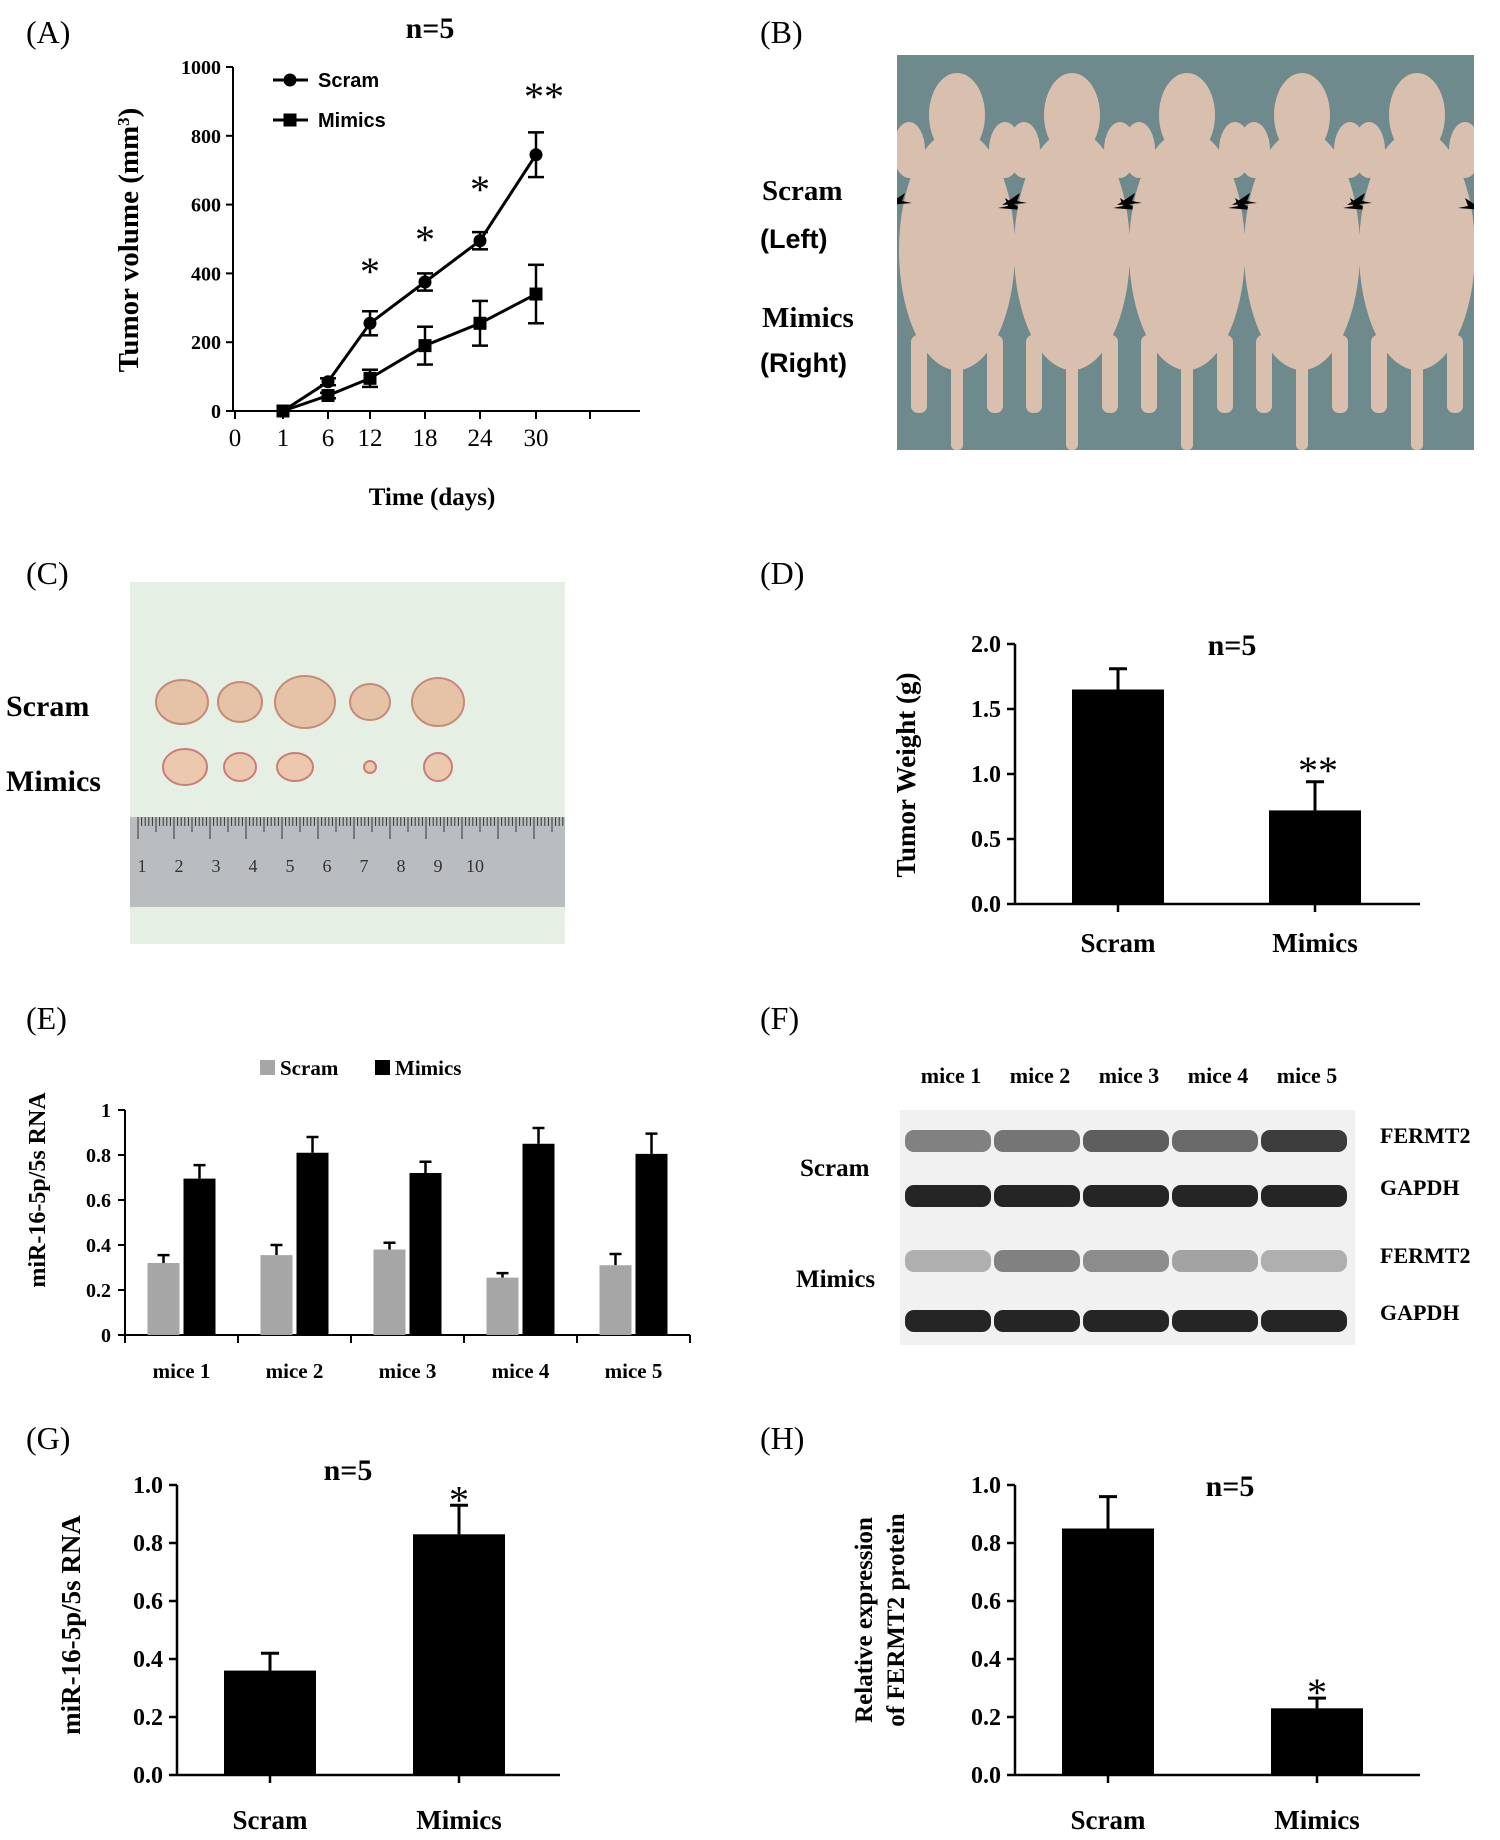 The height and width of the screenshot is (1840, 1500). What do you see at coordinates (235, 438) in the screenshot?
I see `chart-a-x-tick-label: 0` at bounding box center [235, 438].